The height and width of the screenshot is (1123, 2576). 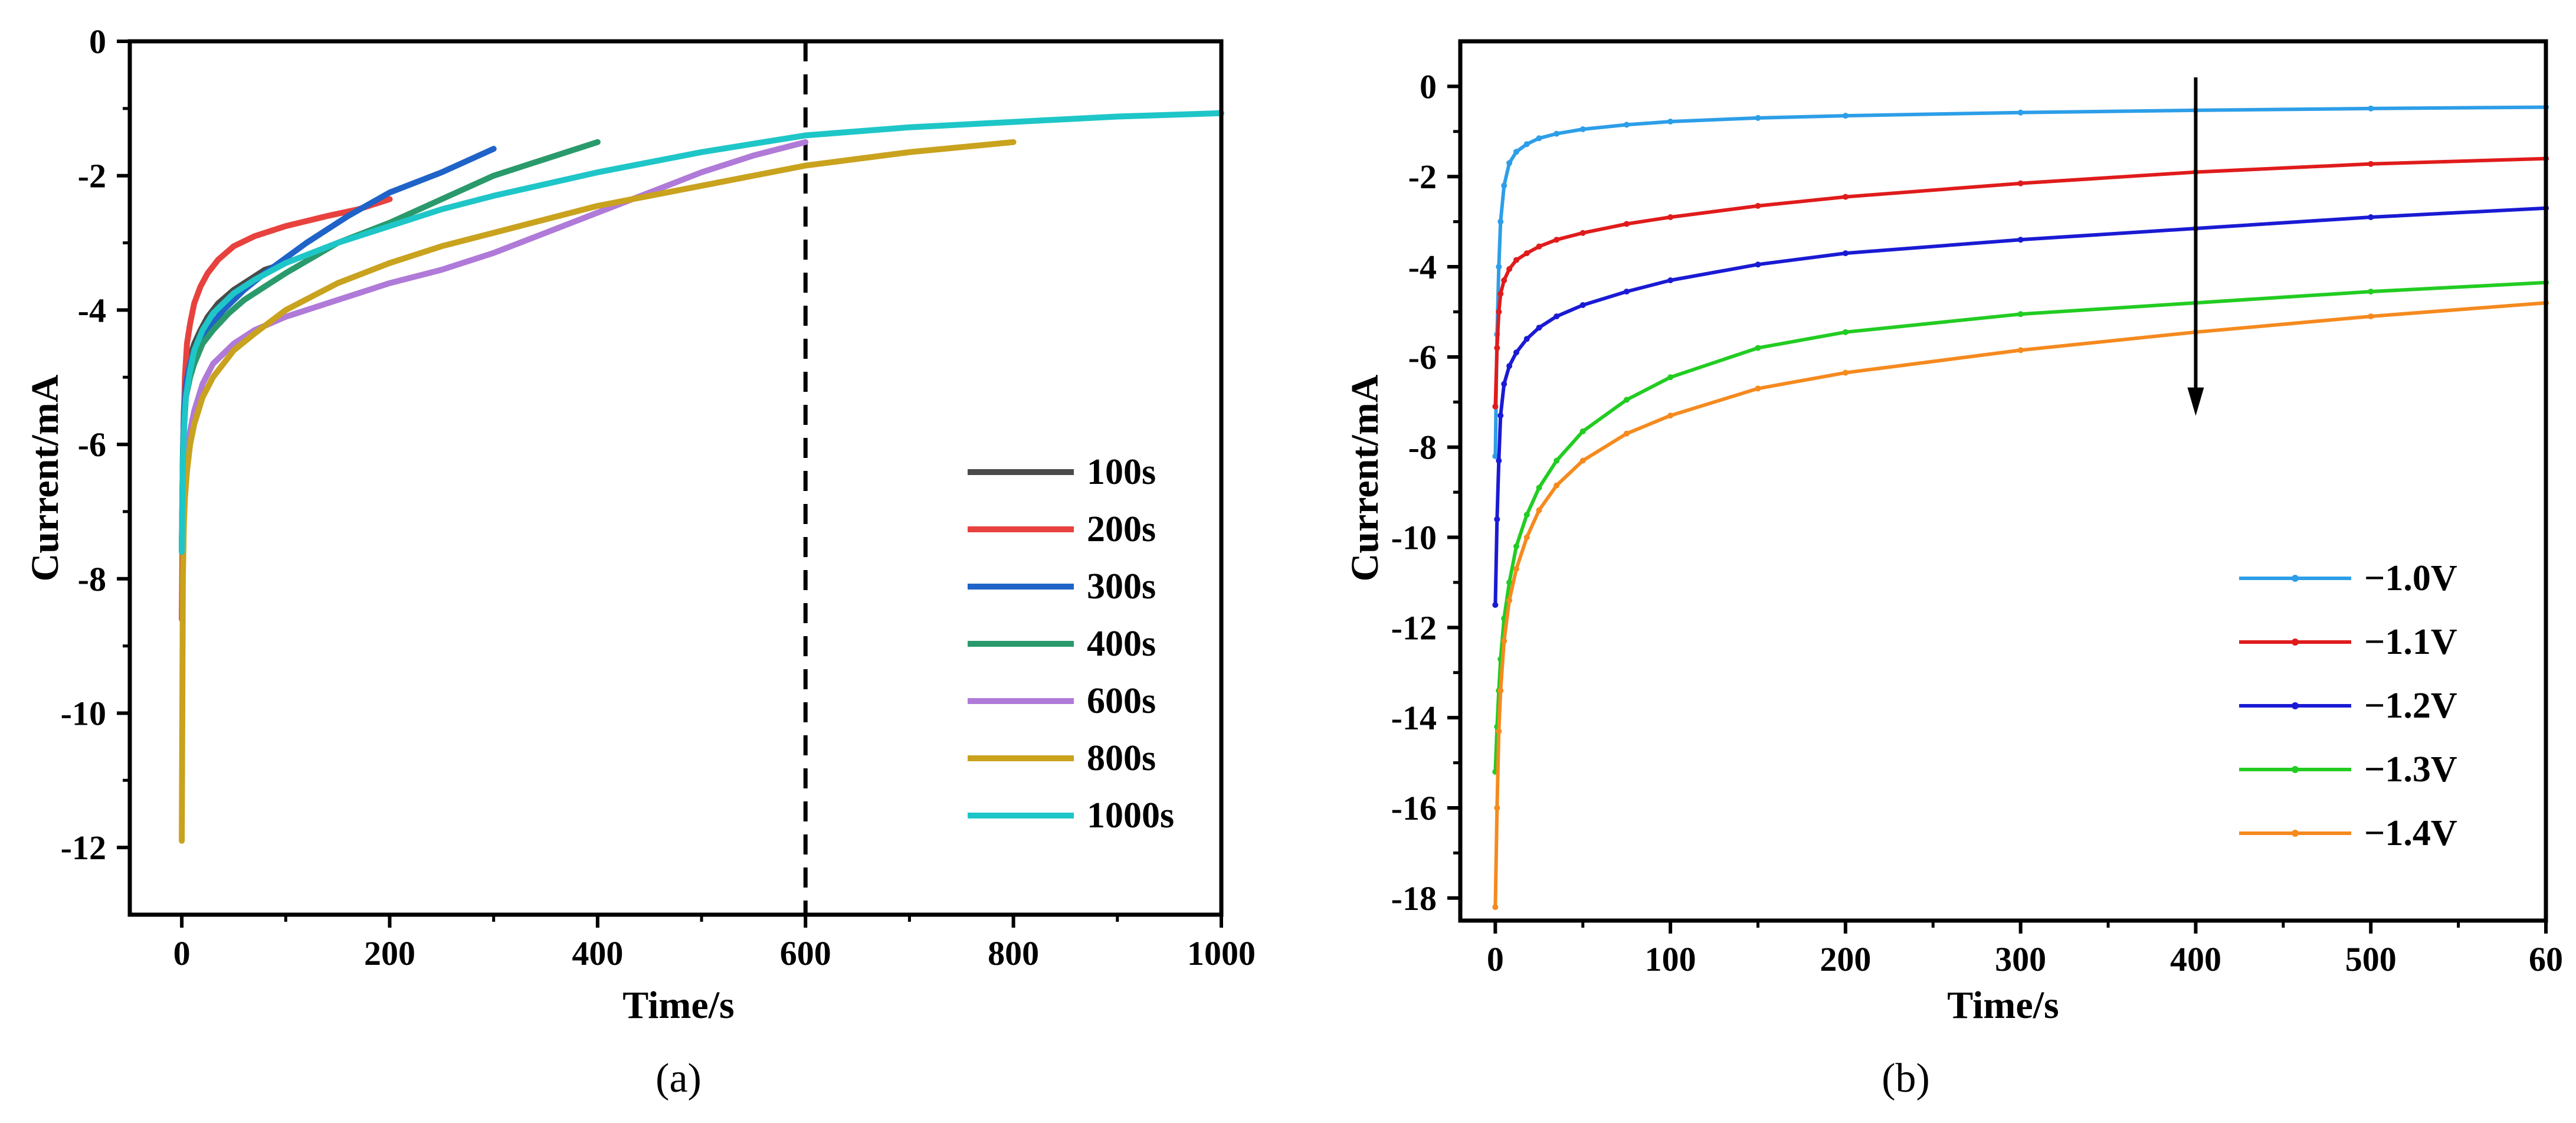 What do you see at coordinates (1422, 447) in the screenshot?
I see `b-y-tick-label: -8` at bounding box center [1422, 447].